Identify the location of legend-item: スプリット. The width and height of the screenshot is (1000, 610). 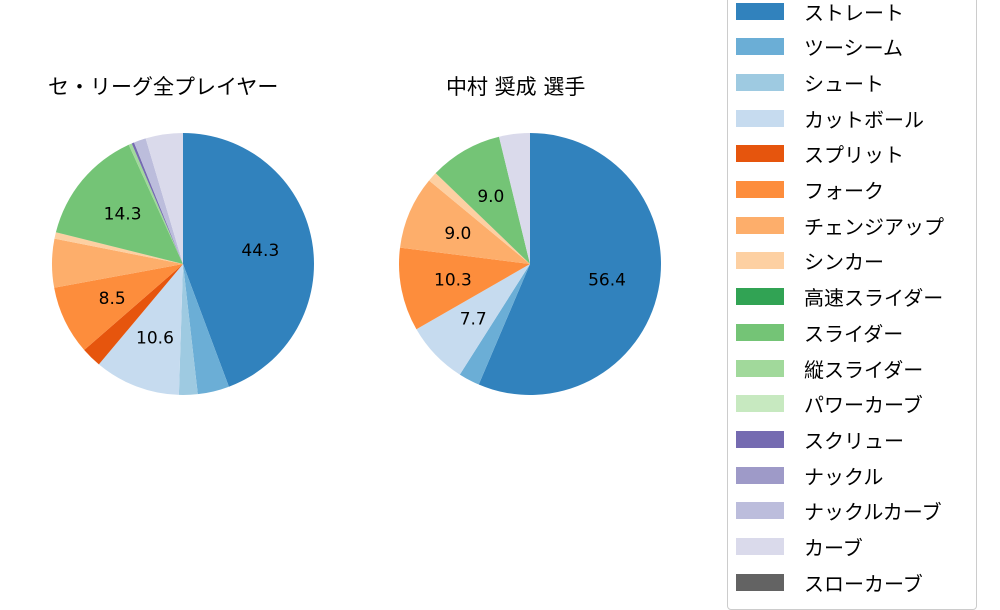
(820, 154).